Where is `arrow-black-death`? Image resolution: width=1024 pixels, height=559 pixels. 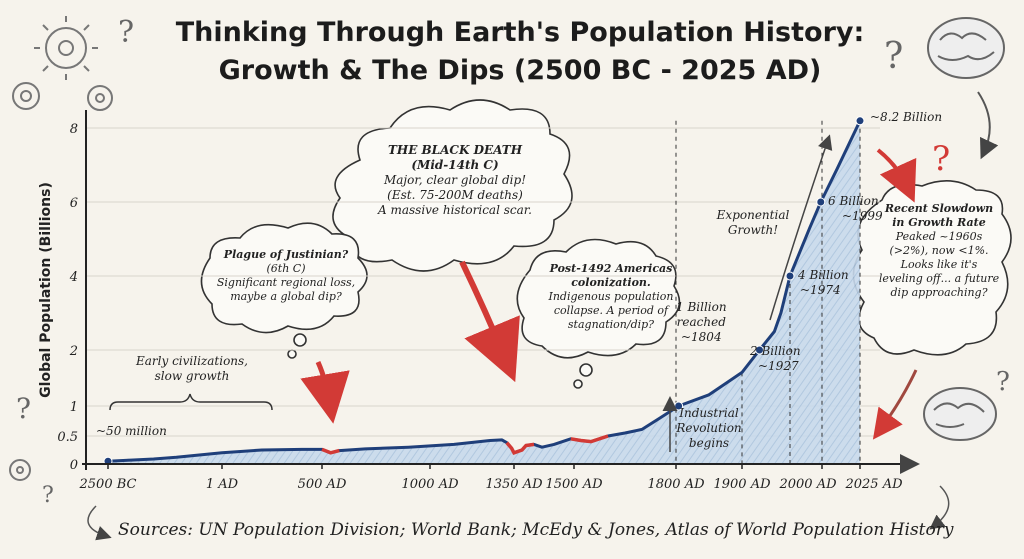 arrow-black-death is located at coordinates (489, 321).